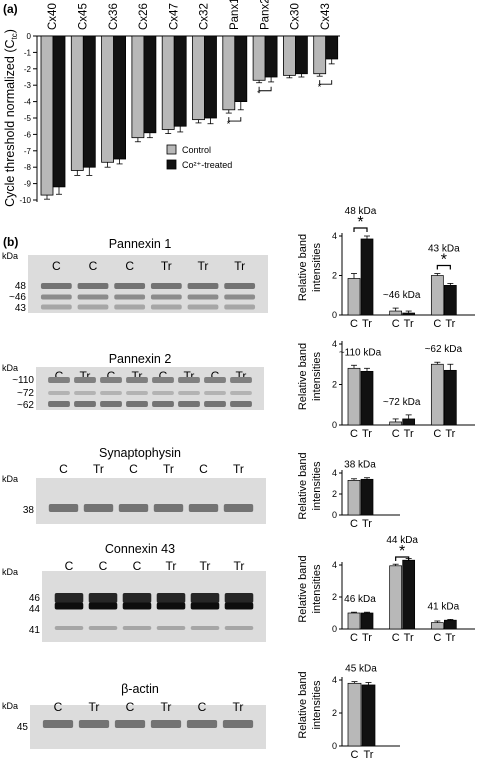 The height and width of the screenshot is (758, 480). What do you see at coordinates (265, 15) in the screenshot?
I see `category-label: Panx2` at bounding box center [265, 15].